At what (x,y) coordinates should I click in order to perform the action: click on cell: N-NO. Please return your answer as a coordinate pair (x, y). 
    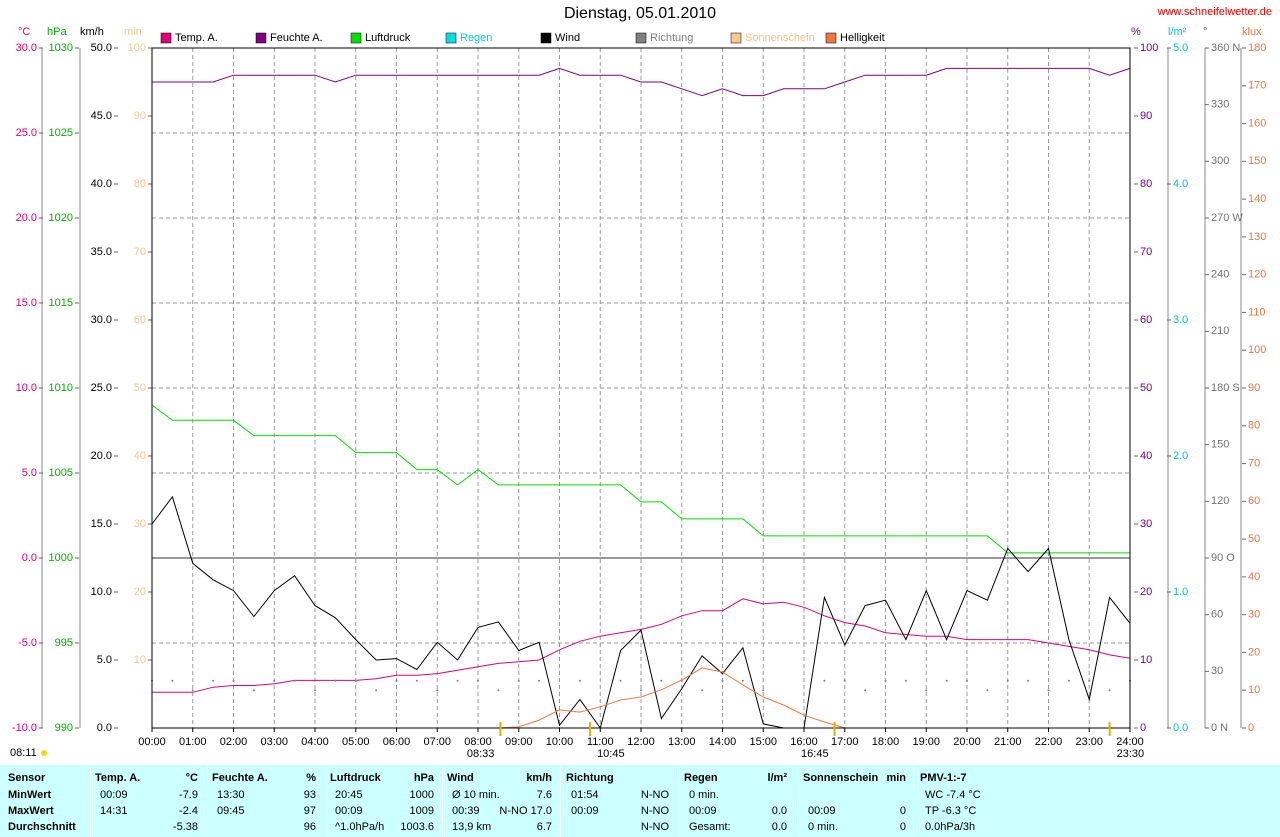
    Looking at the image, I should click on (654, 795).